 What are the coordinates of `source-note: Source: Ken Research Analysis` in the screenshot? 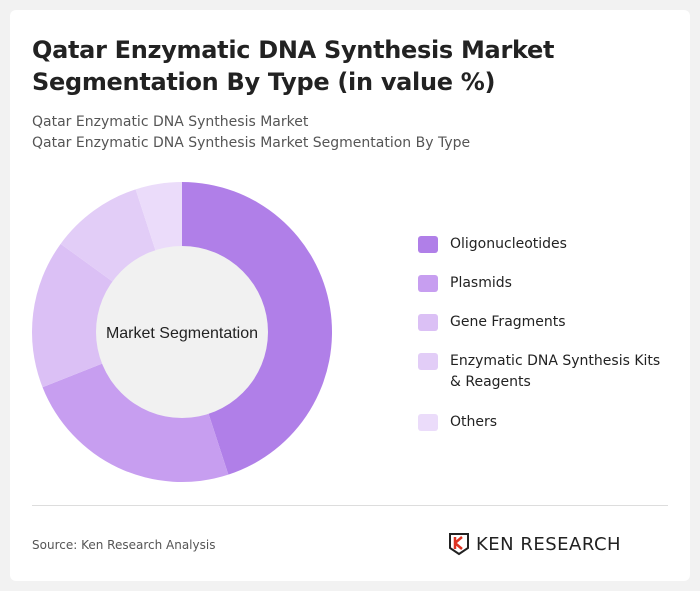 It's located at (124, 545).